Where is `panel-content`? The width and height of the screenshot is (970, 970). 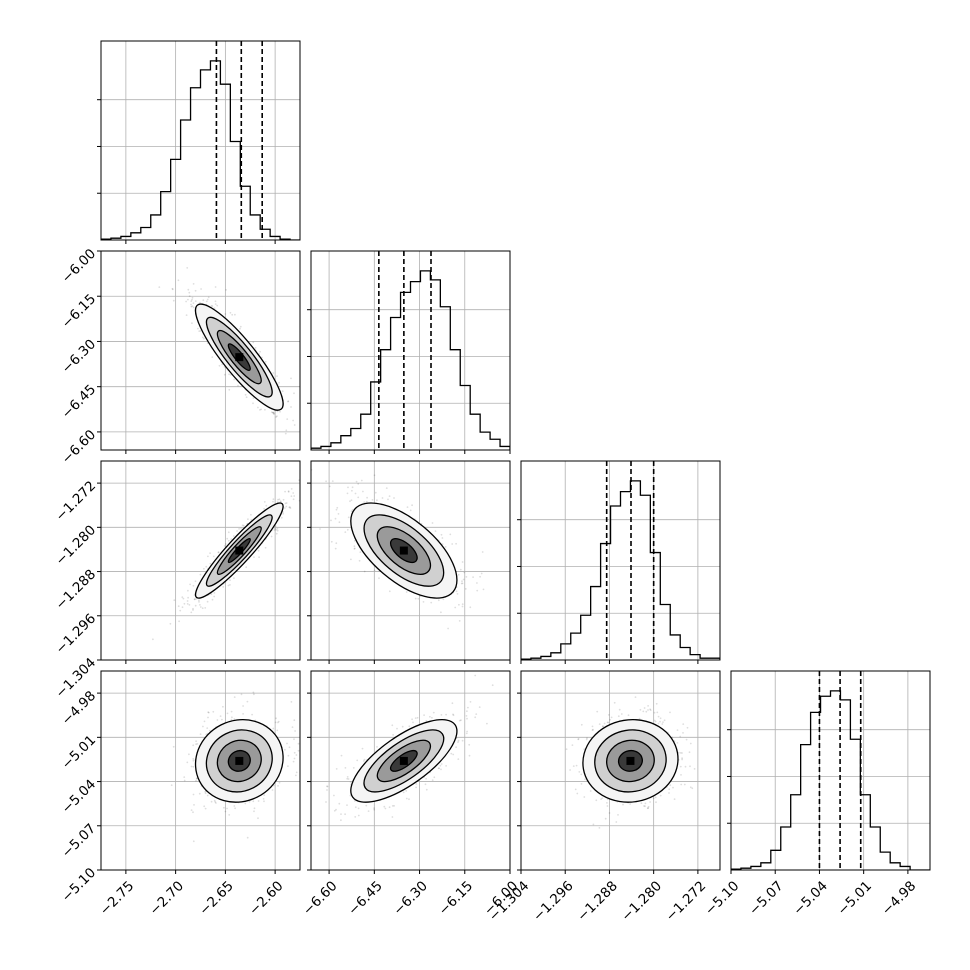
panel-content is located at coordinates (200, 140).